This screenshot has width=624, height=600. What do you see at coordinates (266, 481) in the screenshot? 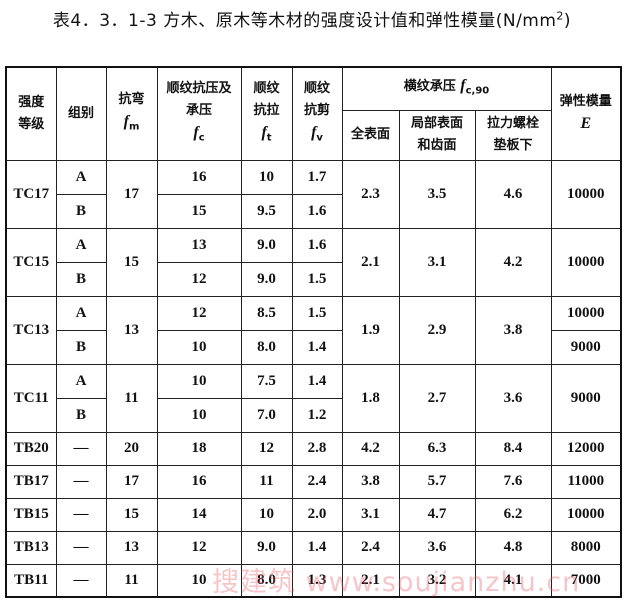
I see `ft-cell: 11` at bounding box center [266, 481].